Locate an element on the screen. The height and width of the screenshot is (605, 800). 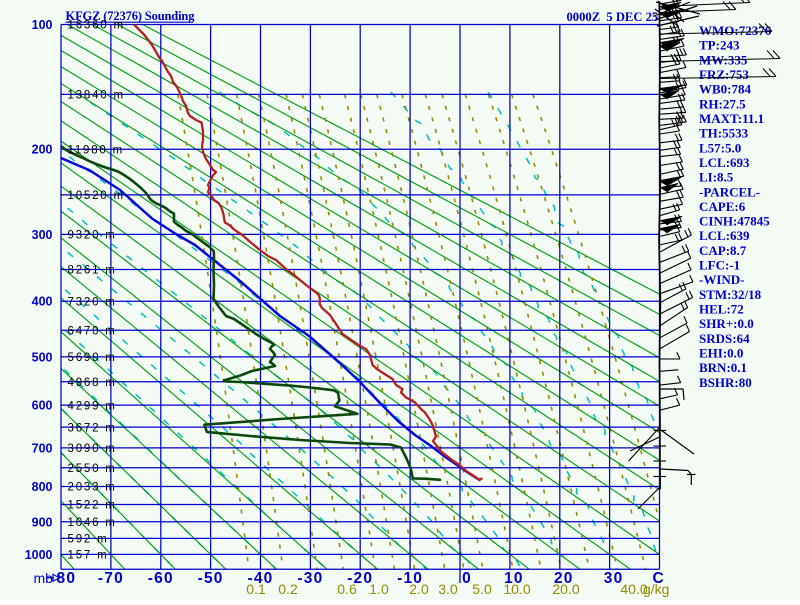
svg-text: 1522 m is located at coordinates (92, 506).